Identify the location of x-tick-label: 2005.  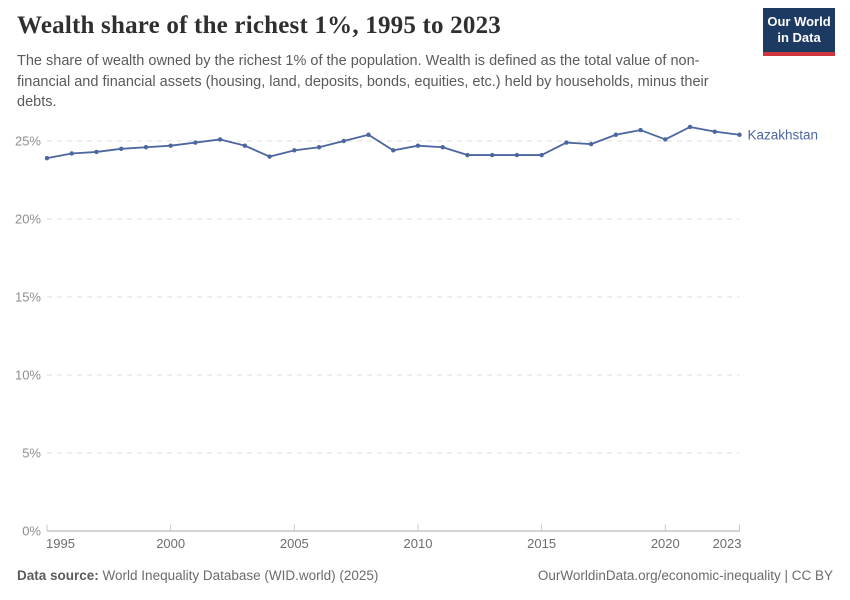
(294, 543).